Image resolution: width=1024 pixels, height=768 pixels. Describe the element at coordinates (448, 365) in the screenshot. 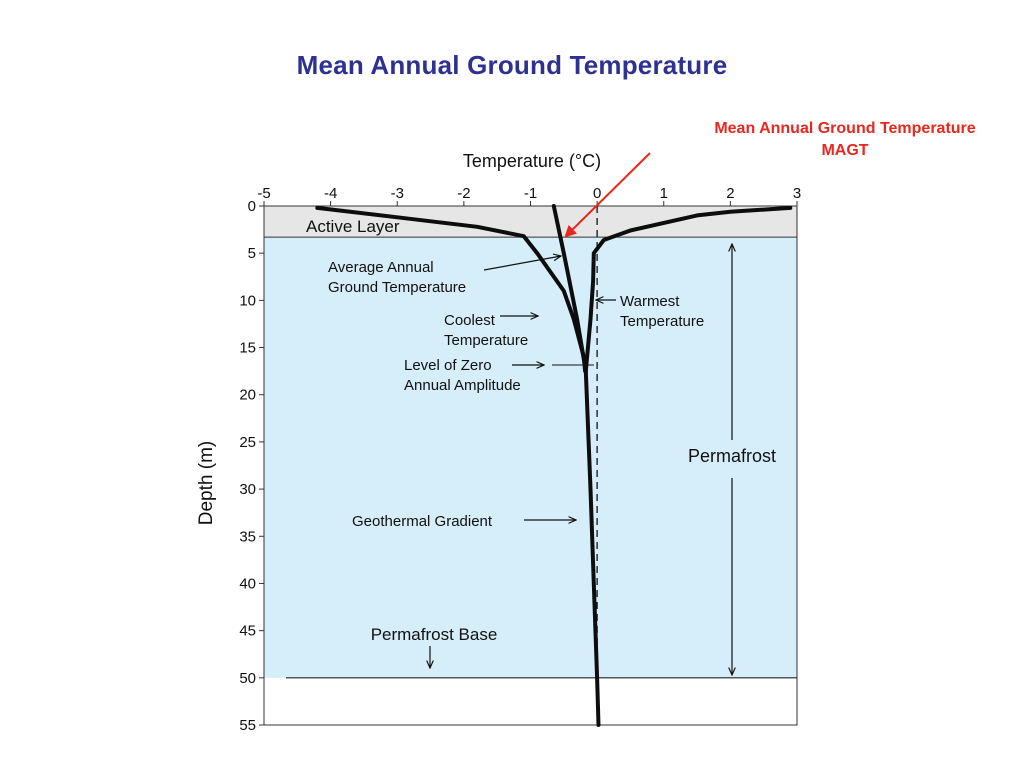

I see `zero-amplitude-label-line1: Level of Zero` at that location.